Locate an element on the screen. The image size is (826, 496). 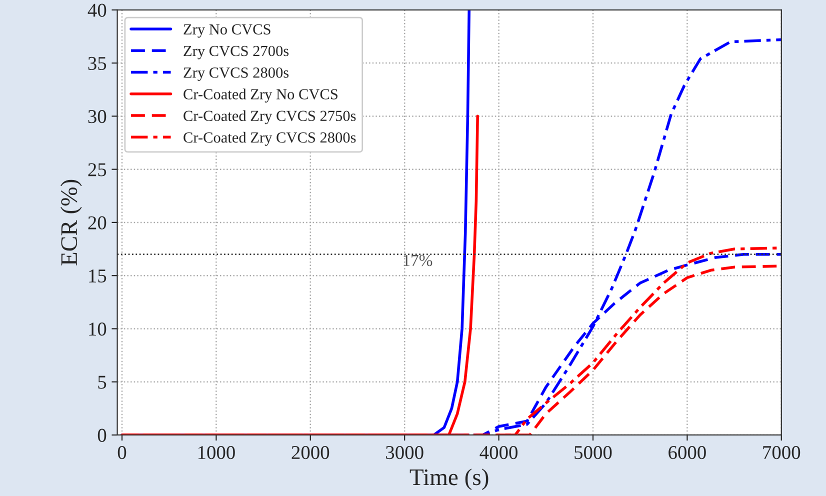
y-tick-label: 10 is located at coordinates (97, 329).